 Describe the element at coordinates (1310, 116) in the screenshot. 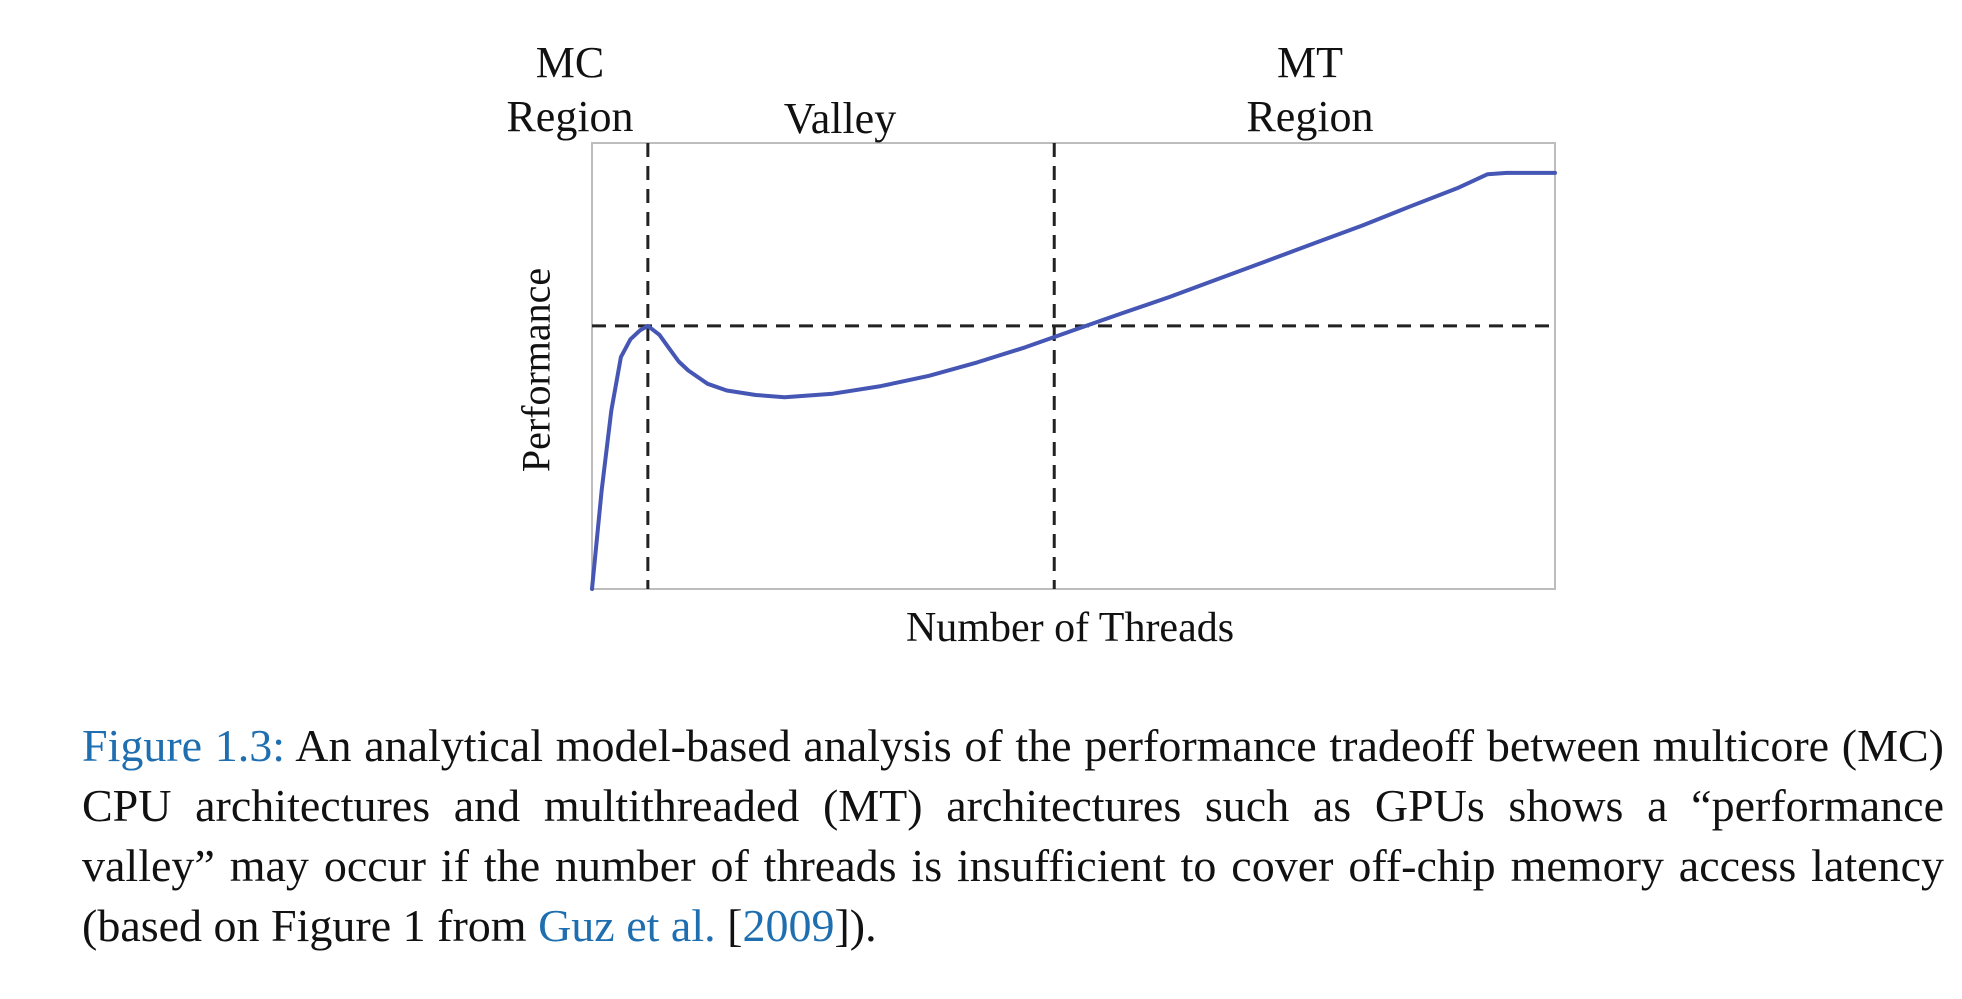

I see `region-label-mt-line2: Region` at that location.